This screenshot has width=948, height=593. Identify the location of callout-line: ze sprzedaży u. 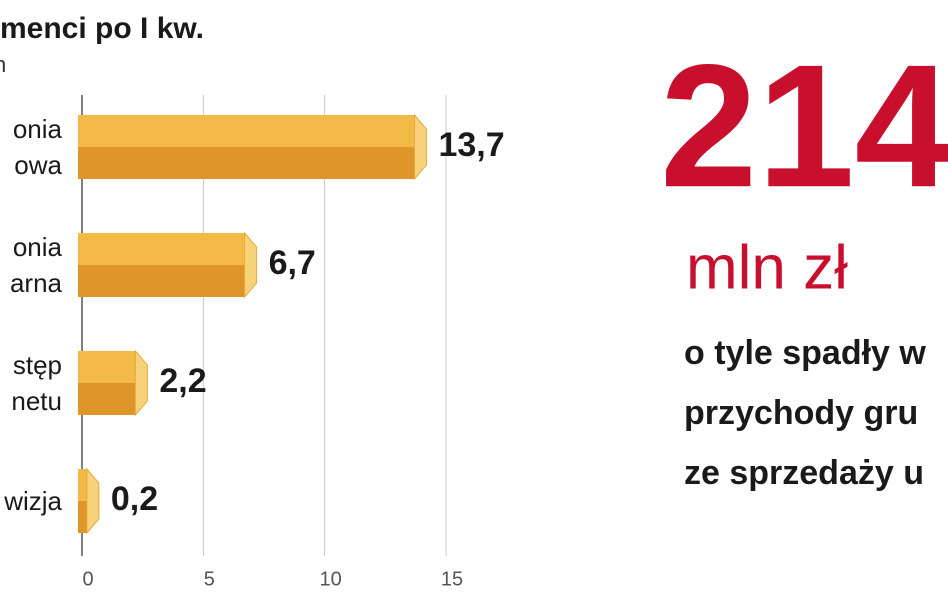
(804, 473).